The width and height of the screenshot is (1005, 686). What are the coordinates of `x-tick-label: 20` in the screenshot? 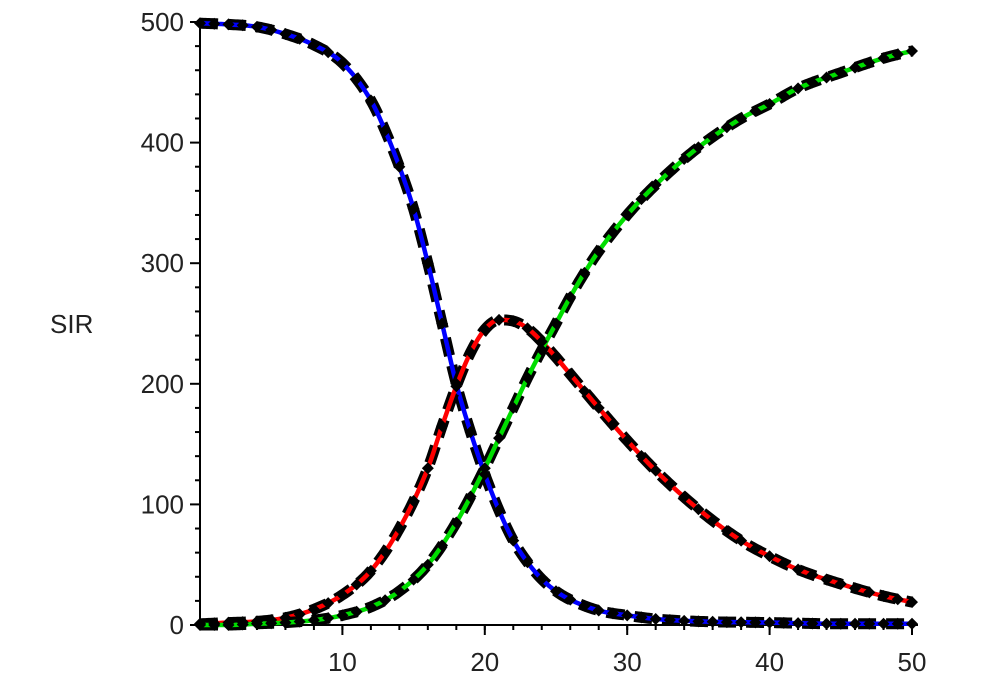 It's located at (484, 662).